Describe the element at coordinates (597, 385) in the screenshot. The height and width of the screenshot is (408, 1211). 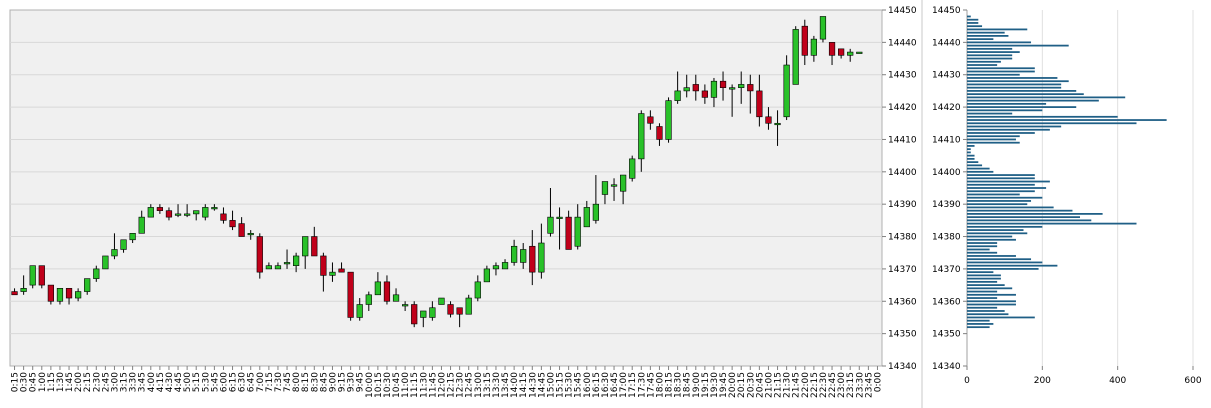
I see `time-tick-label: 16:15` at that location.